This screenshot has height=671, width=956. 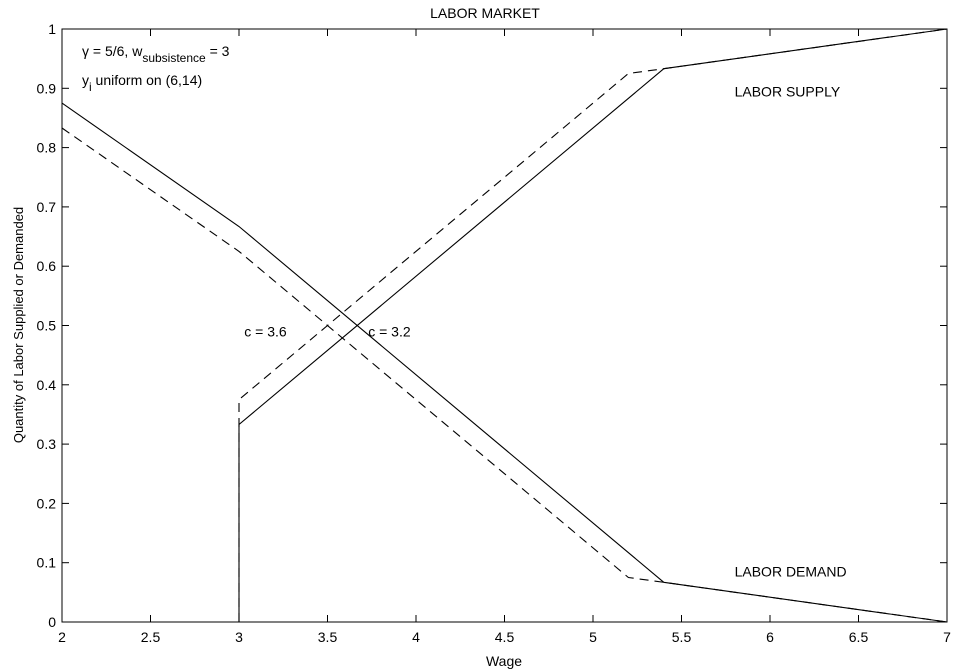 I want to click on chart-title: LABOR MARKET, so click(x=485, y=13).